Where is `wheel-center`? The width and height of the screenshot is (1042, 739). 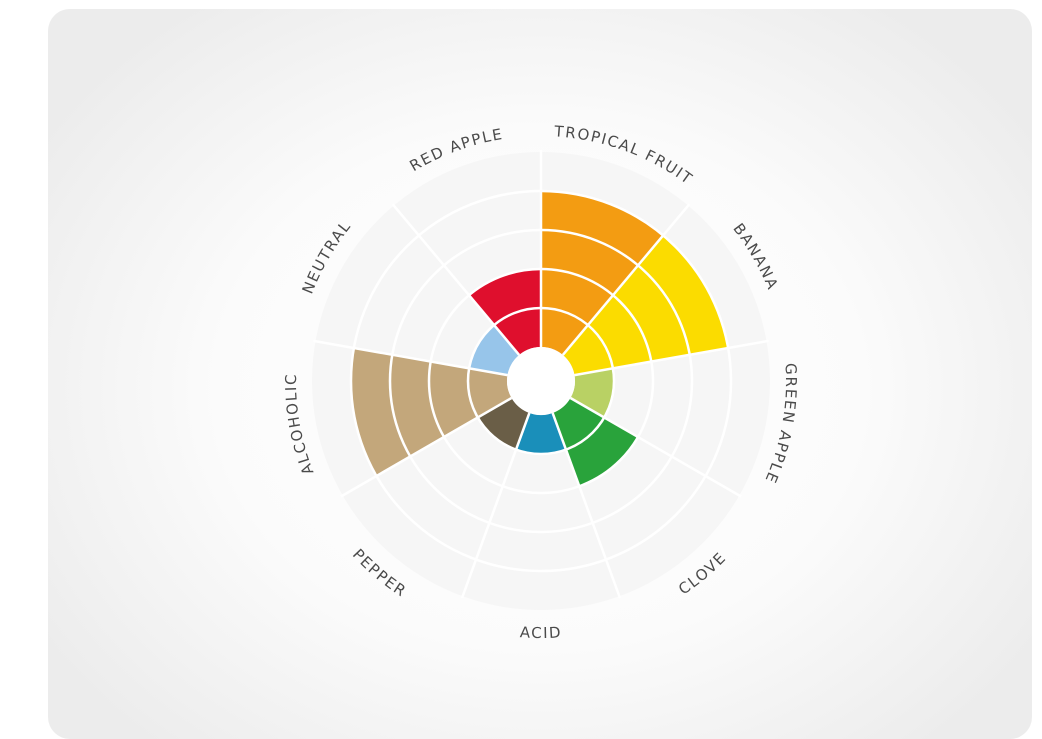 wheel-center is located at coordinates (541, 381).